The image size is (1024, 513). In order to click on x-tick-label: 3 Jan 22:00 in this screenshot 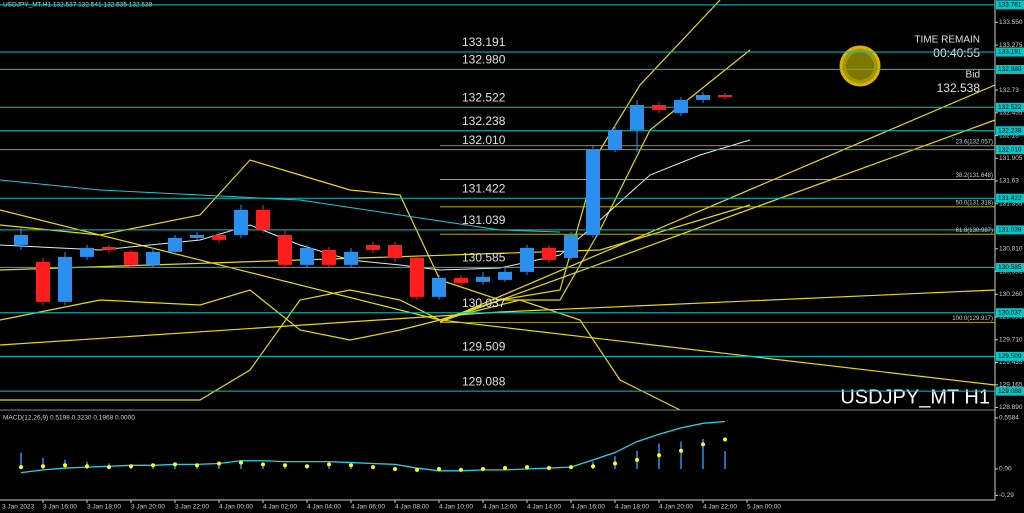, I will do `click(192, 507)`.